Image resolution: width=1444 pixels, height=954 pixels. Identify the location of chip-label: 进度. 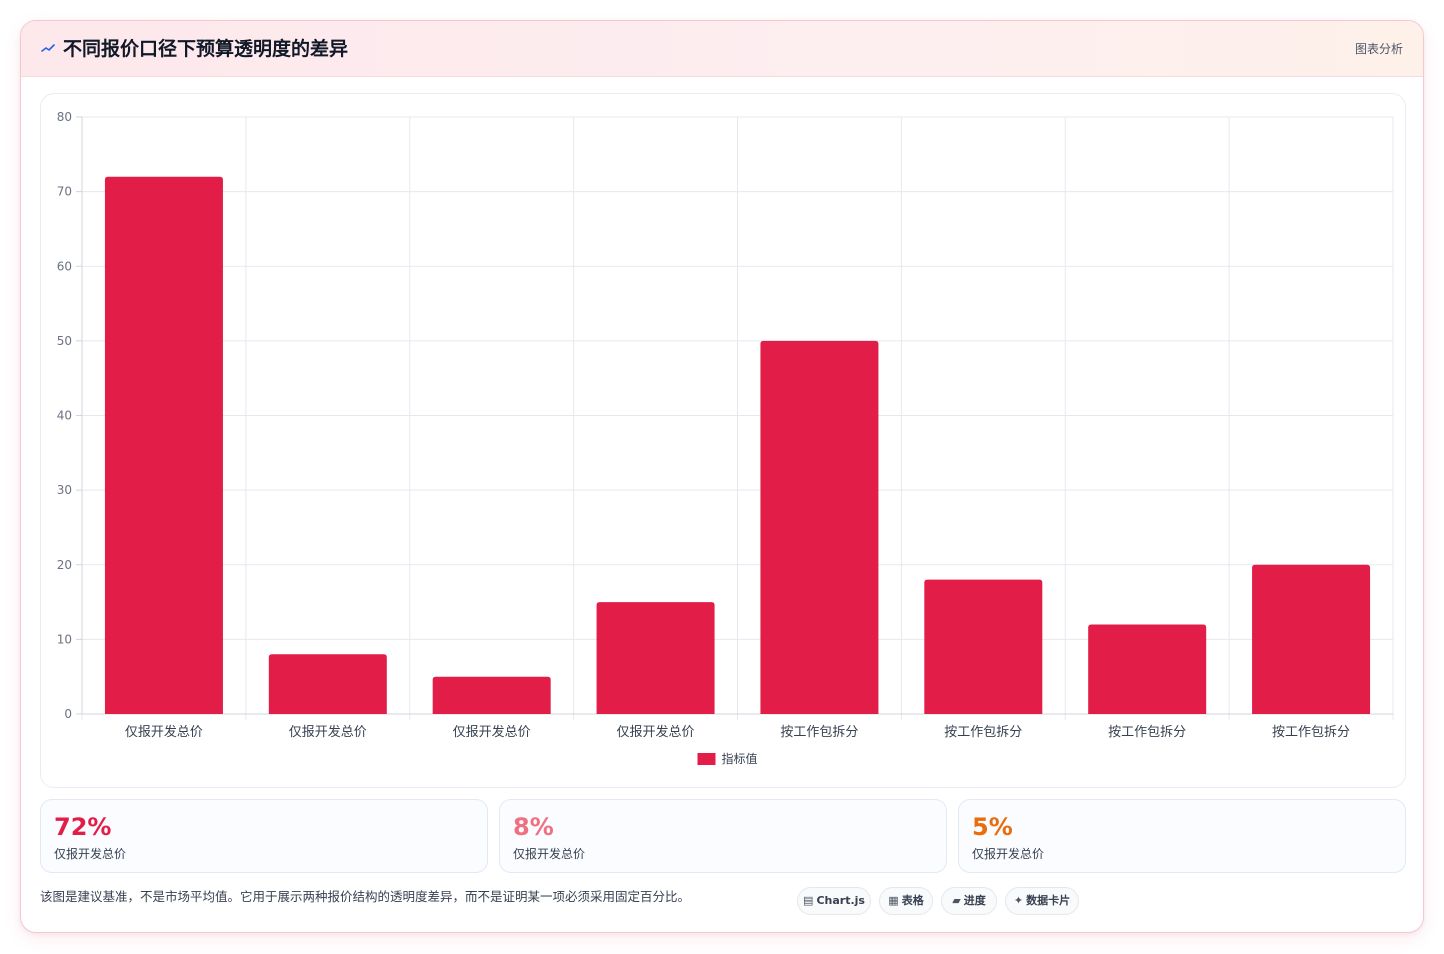
(974, 900).